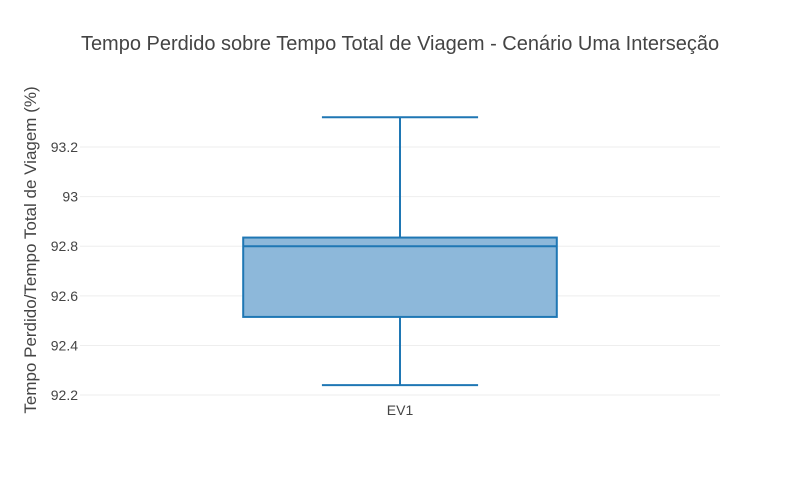 The height and width of the screenshot is (480, 800). Describe the element at coordinates (30, 249) in the screenshot. I see `y-axis-label: Tempo Perdido/Tempo Total de Viagem (%)` at that location.